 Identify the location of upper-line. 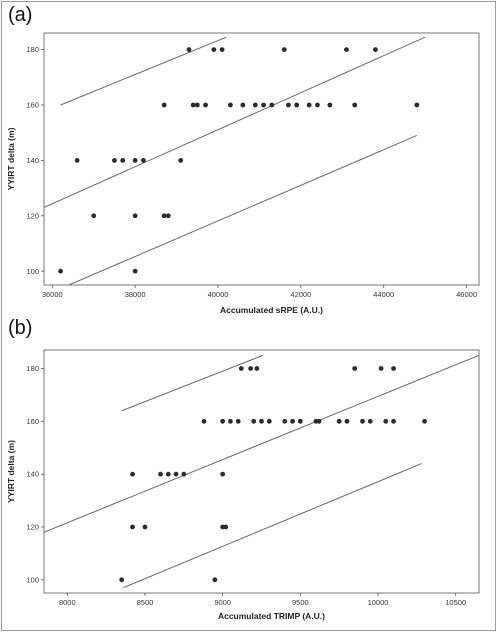
(143, 71).